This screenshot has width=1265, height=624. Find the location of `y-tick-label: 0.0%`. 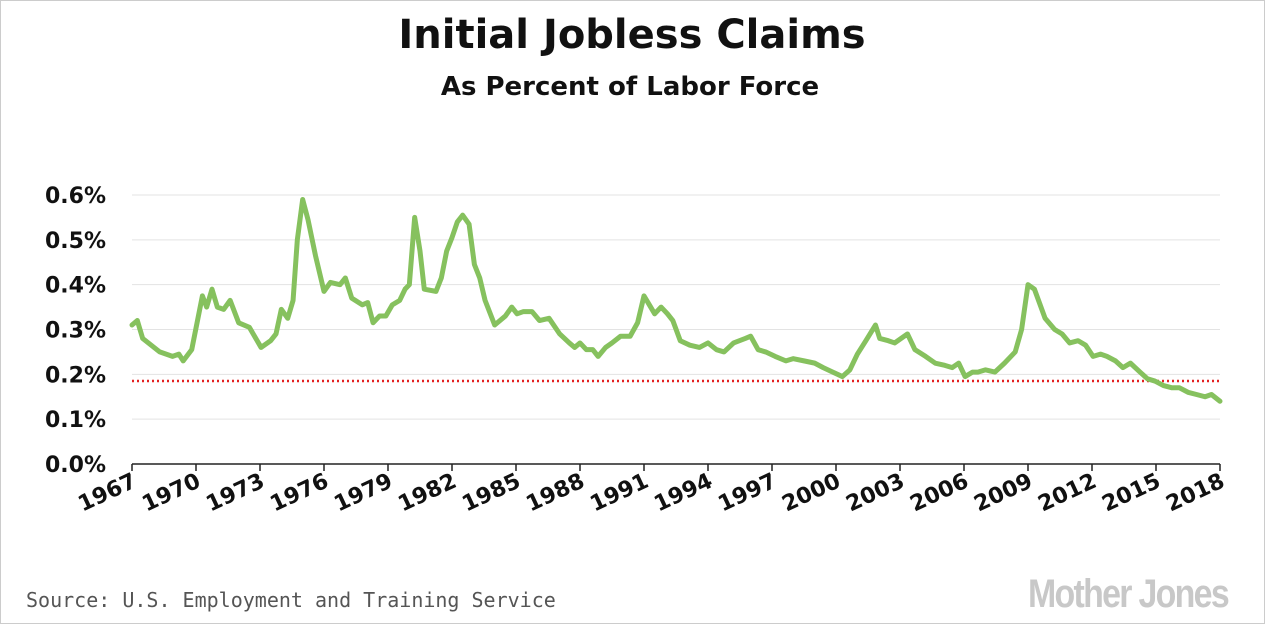

y-tick-label: 0.0% is located at coordinates (75, 465).